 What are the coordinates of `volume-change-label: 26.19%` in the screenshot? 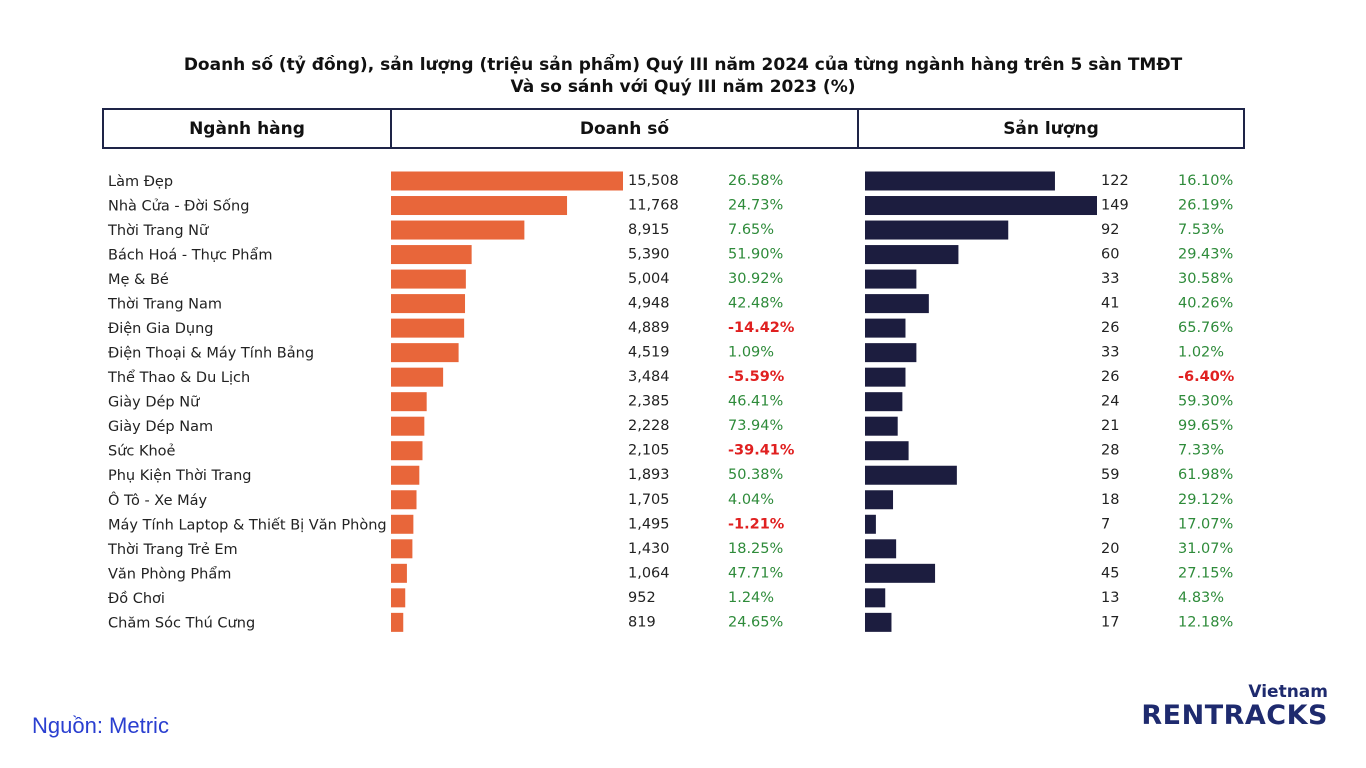 It's located at (1205, 206).